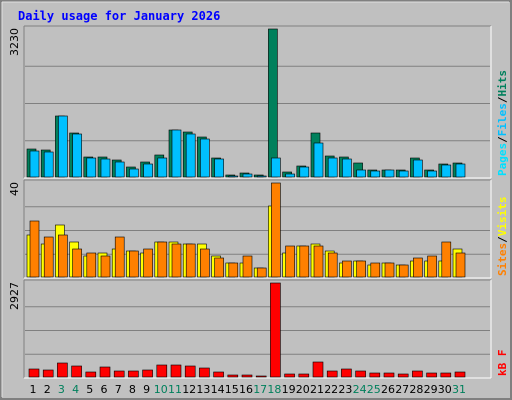  I want to click on x-tick-label-day-22: 22, so click(331, 389).